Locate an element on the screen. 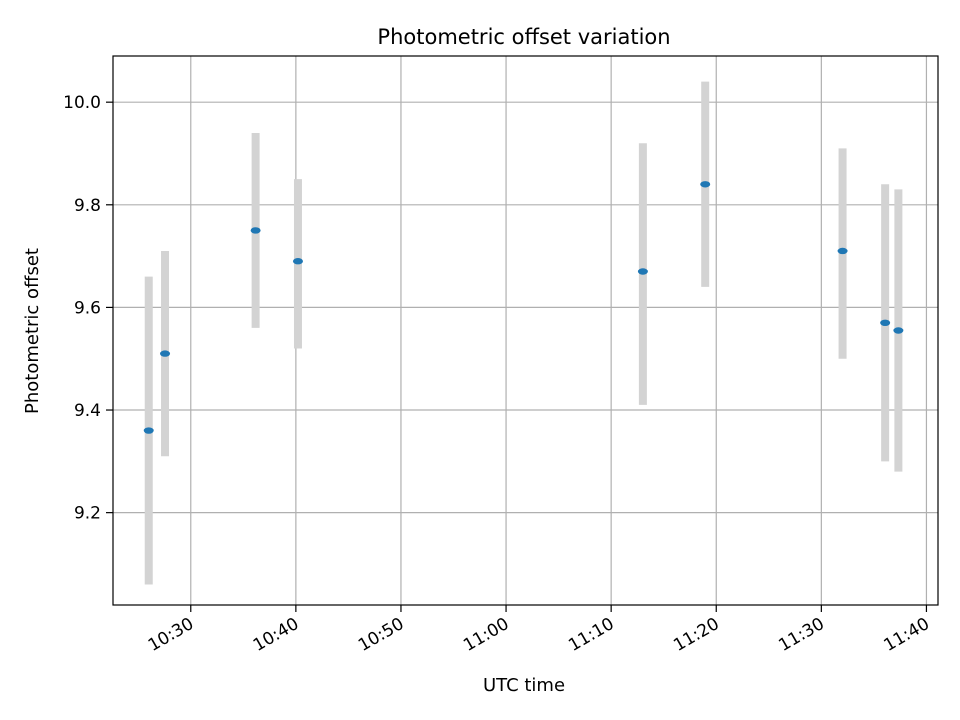  y-tick-label: 9.2 is located at coordinates (87, 514).